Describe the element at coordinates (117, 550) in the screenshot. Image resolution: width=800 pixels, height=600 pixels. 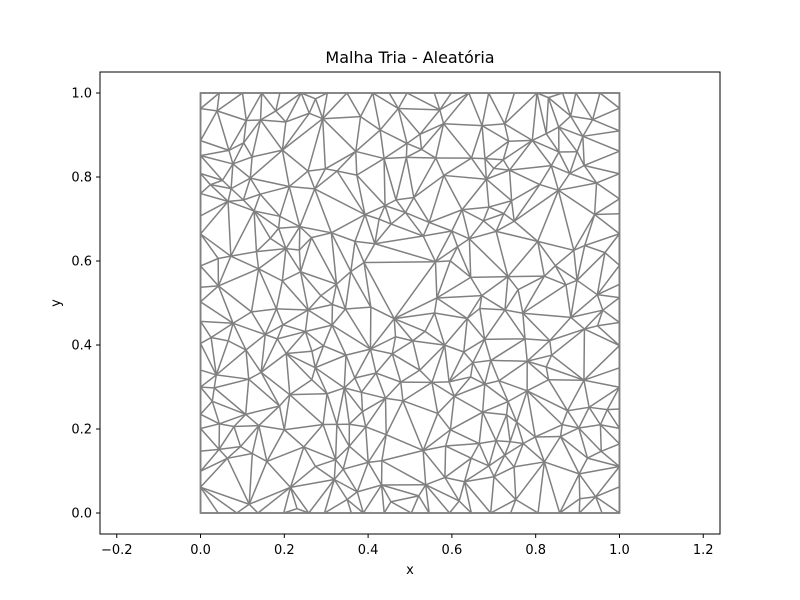
I see `x-tick-label: −0.2` at that location.